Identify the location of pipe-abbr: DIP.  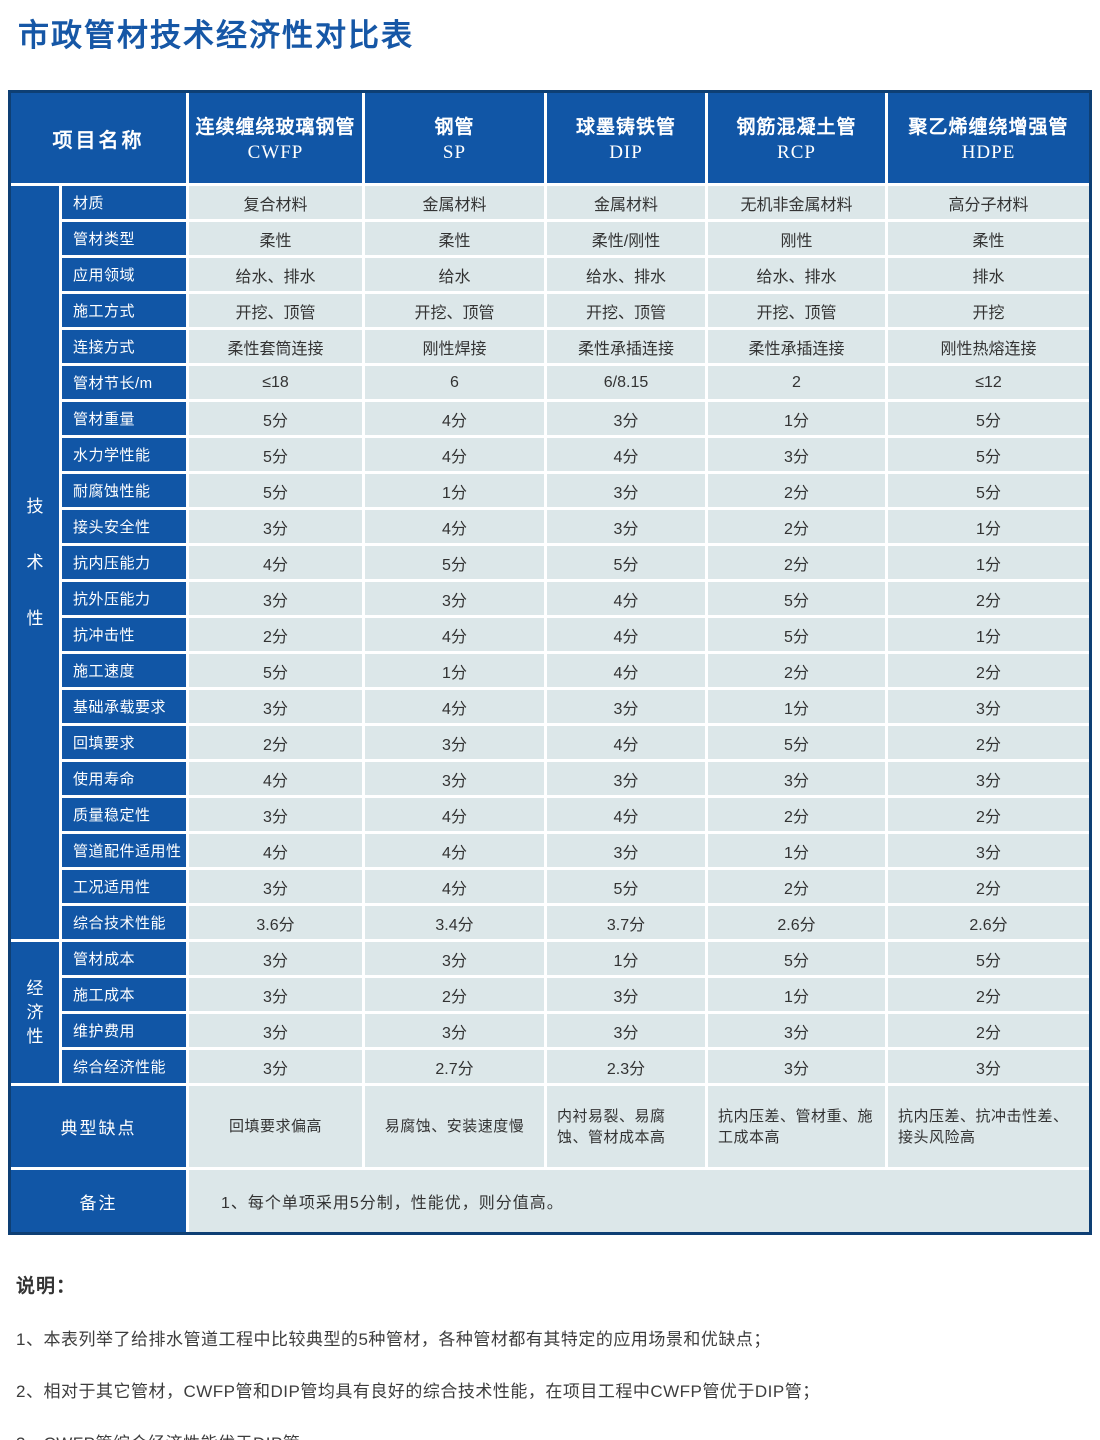
(626, 152).